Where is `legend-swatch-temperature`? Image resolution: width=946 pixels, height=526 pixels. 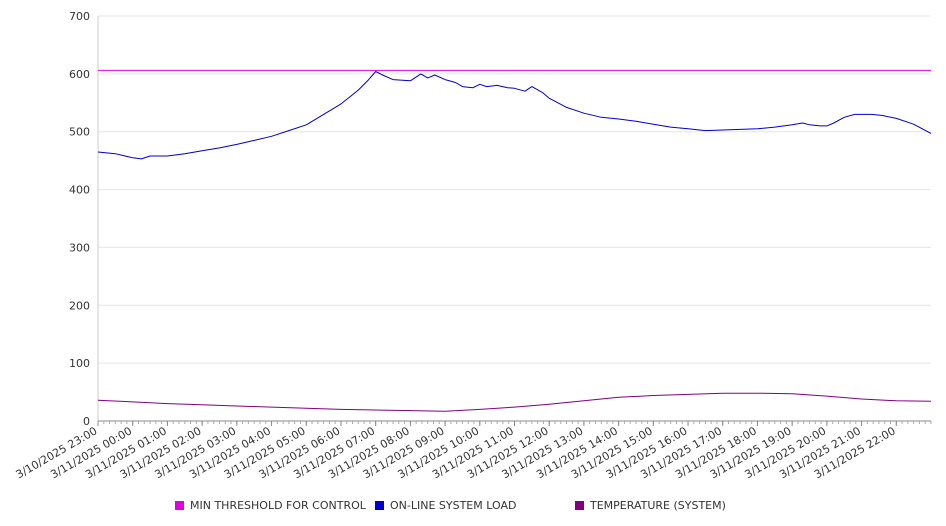 legend-swatch-temperature is located at coordinates (579, 505).